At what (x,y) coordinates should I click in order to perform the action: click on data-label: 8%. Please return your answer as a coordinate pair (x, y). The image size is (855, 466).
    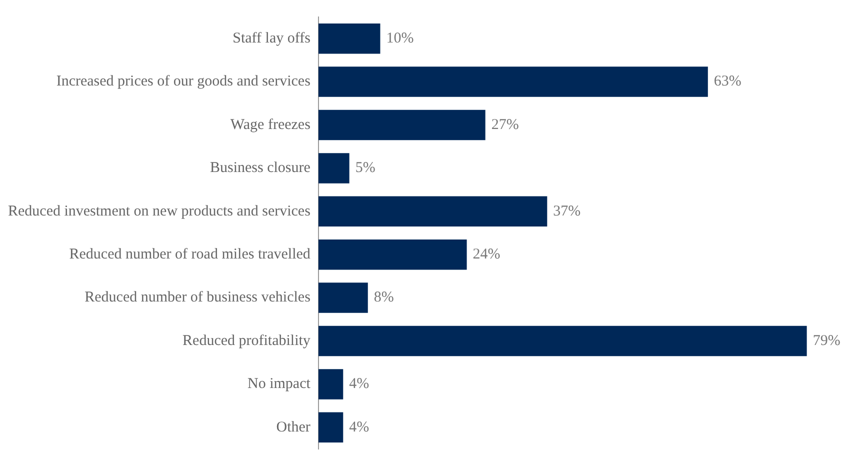
    Looking at the image, I should click on (384, 298).